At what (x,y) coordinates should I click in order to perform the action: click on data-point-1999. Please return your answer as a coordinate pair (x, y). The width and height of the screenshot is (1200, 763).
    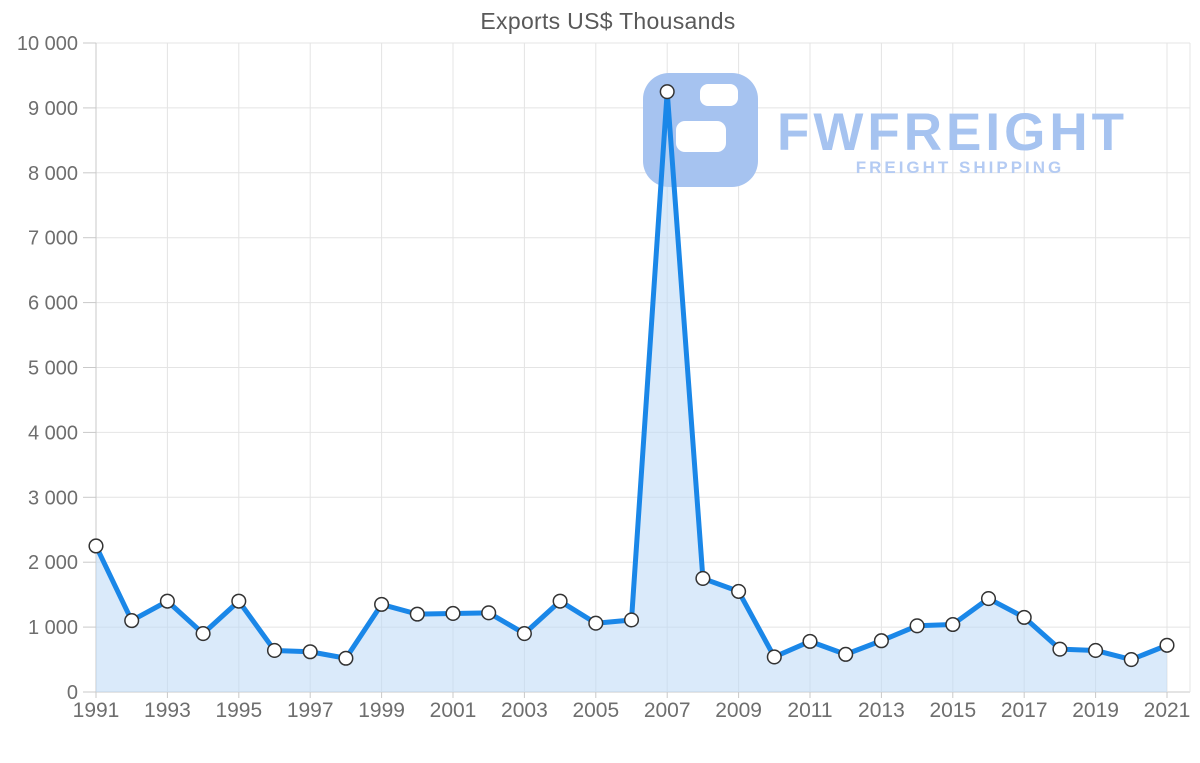
    Looking at the image, I should click on (382, 604).